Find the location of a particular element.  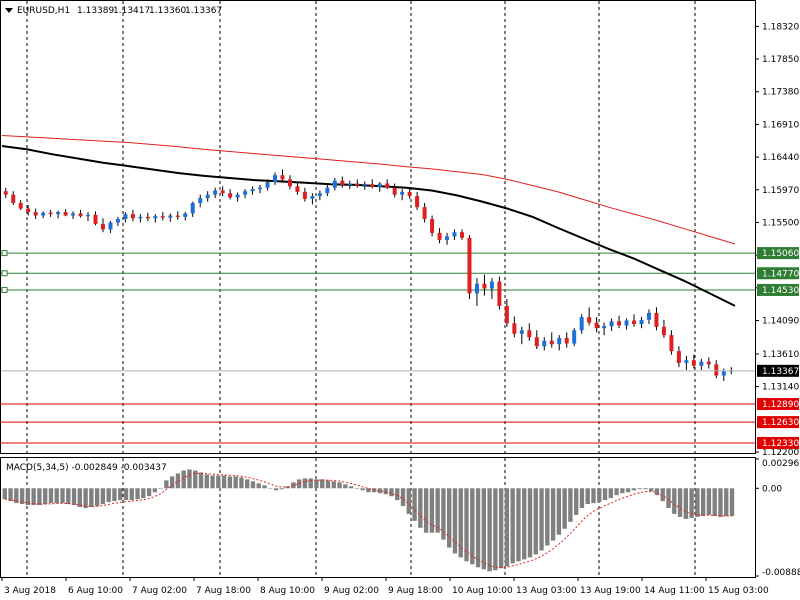

time-tick-label-7: 10 Aug 10:00 is located at coordinates (482, 591).